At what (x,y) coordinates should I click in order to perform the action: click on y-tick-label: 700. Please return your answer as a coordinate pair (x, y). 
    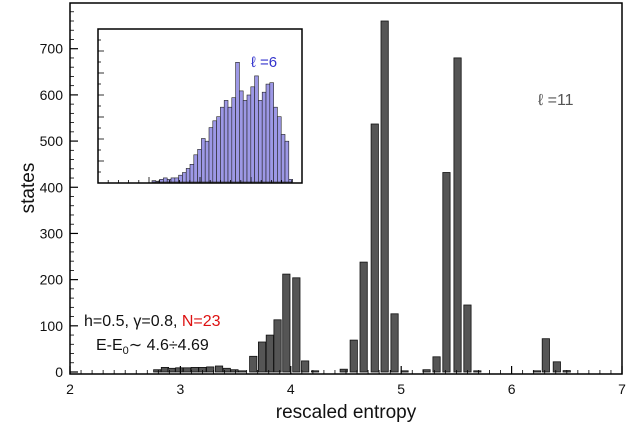
    Looking at the image, I should click on (52, 49).